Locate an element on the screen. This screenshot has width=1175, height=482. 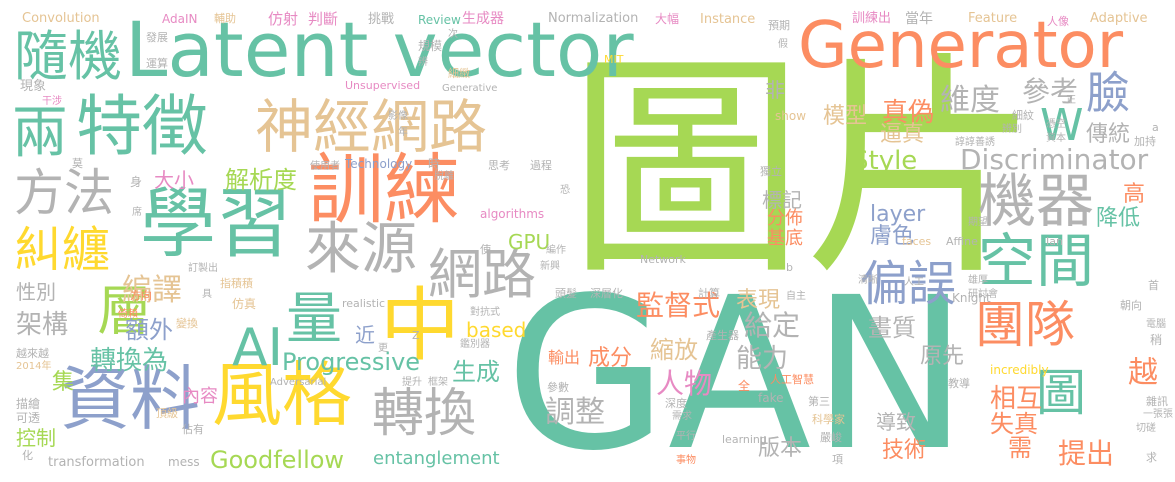
word-two: 兩 is located at coordinates (40, 133).